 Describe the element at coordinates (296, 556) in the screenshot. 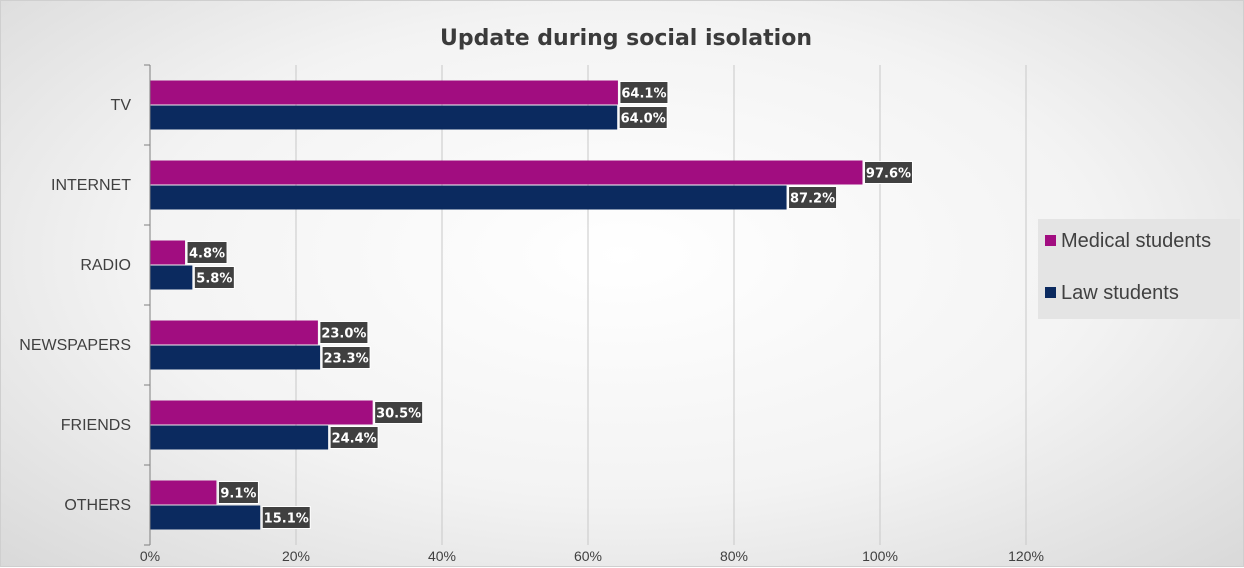

I see `x-tick-label: 20%` at that location.